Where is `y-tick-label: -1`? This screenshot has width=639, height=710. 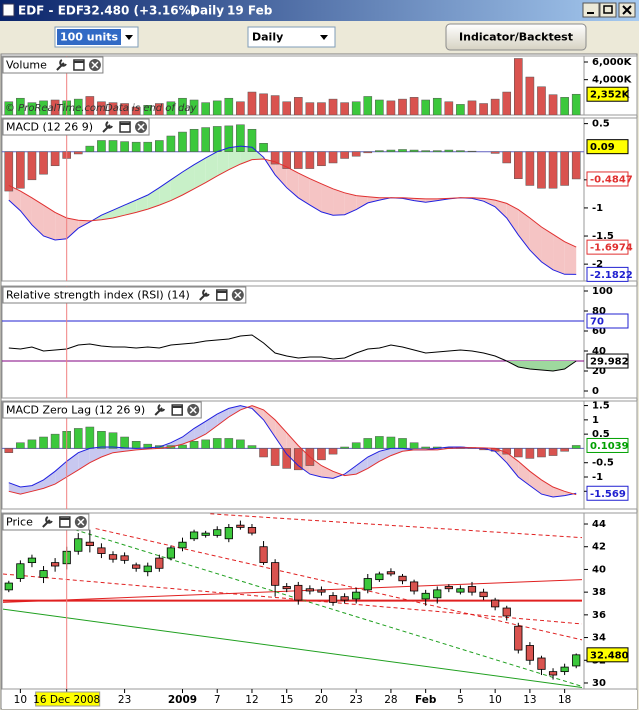 y-tick-label: -1 is located at coordinates (597, 208).